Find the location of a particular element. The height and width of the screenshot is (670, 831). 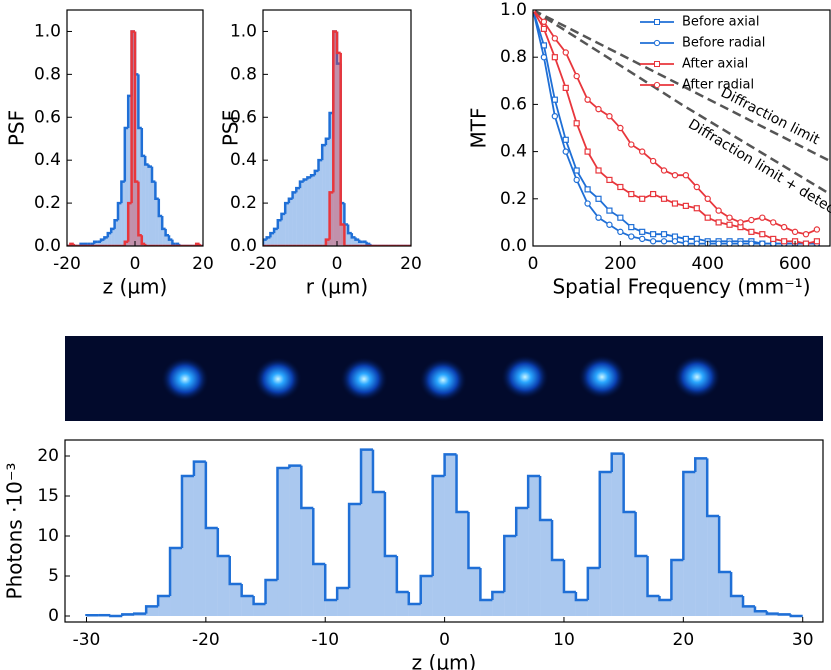

x-tick-label: -20 is located at coordinates (67, 264).